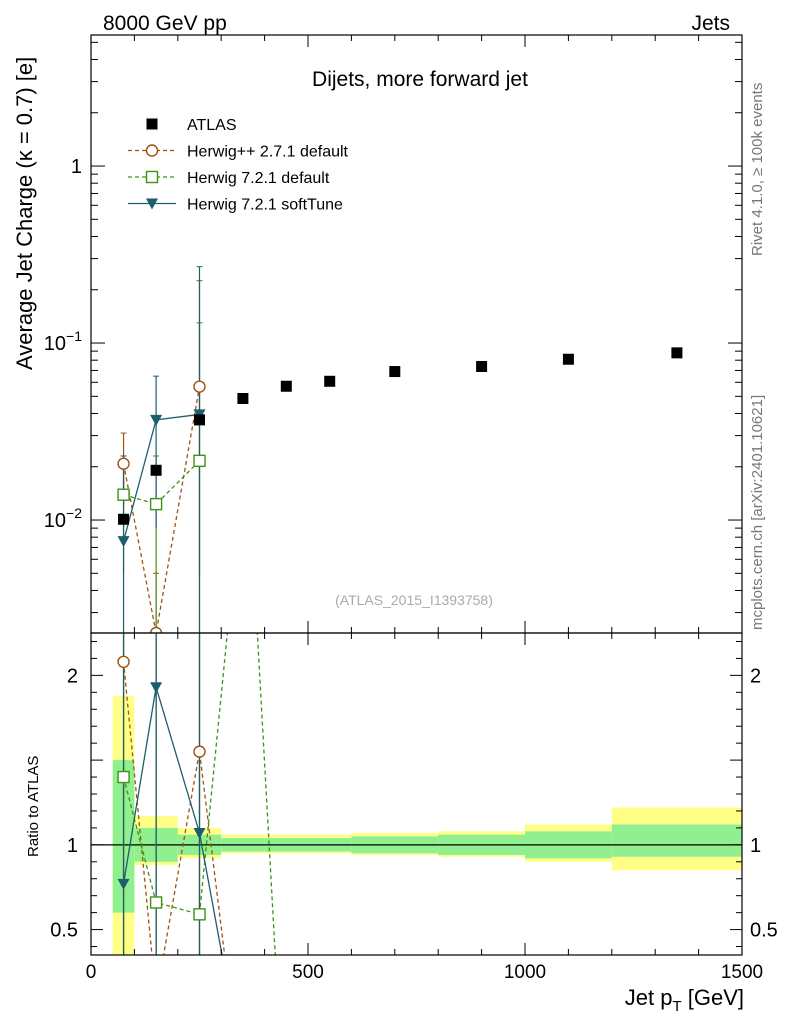  I want to click on mcplots-label: mcplots.cern.ch [arXiv:2401.10621], so click(757, 512).